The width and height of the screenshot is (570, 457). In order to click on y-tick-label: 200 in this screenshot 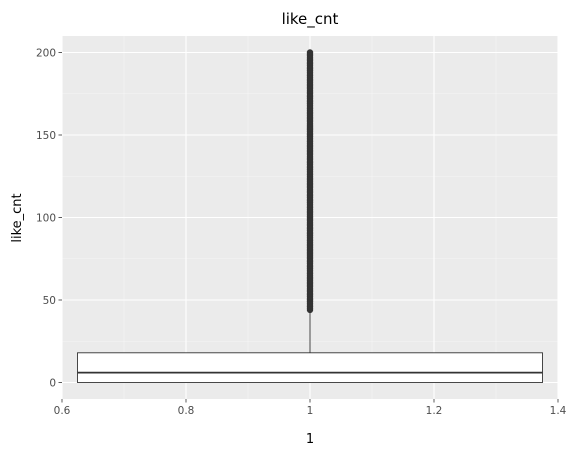, I will do `click(46, 54)`.